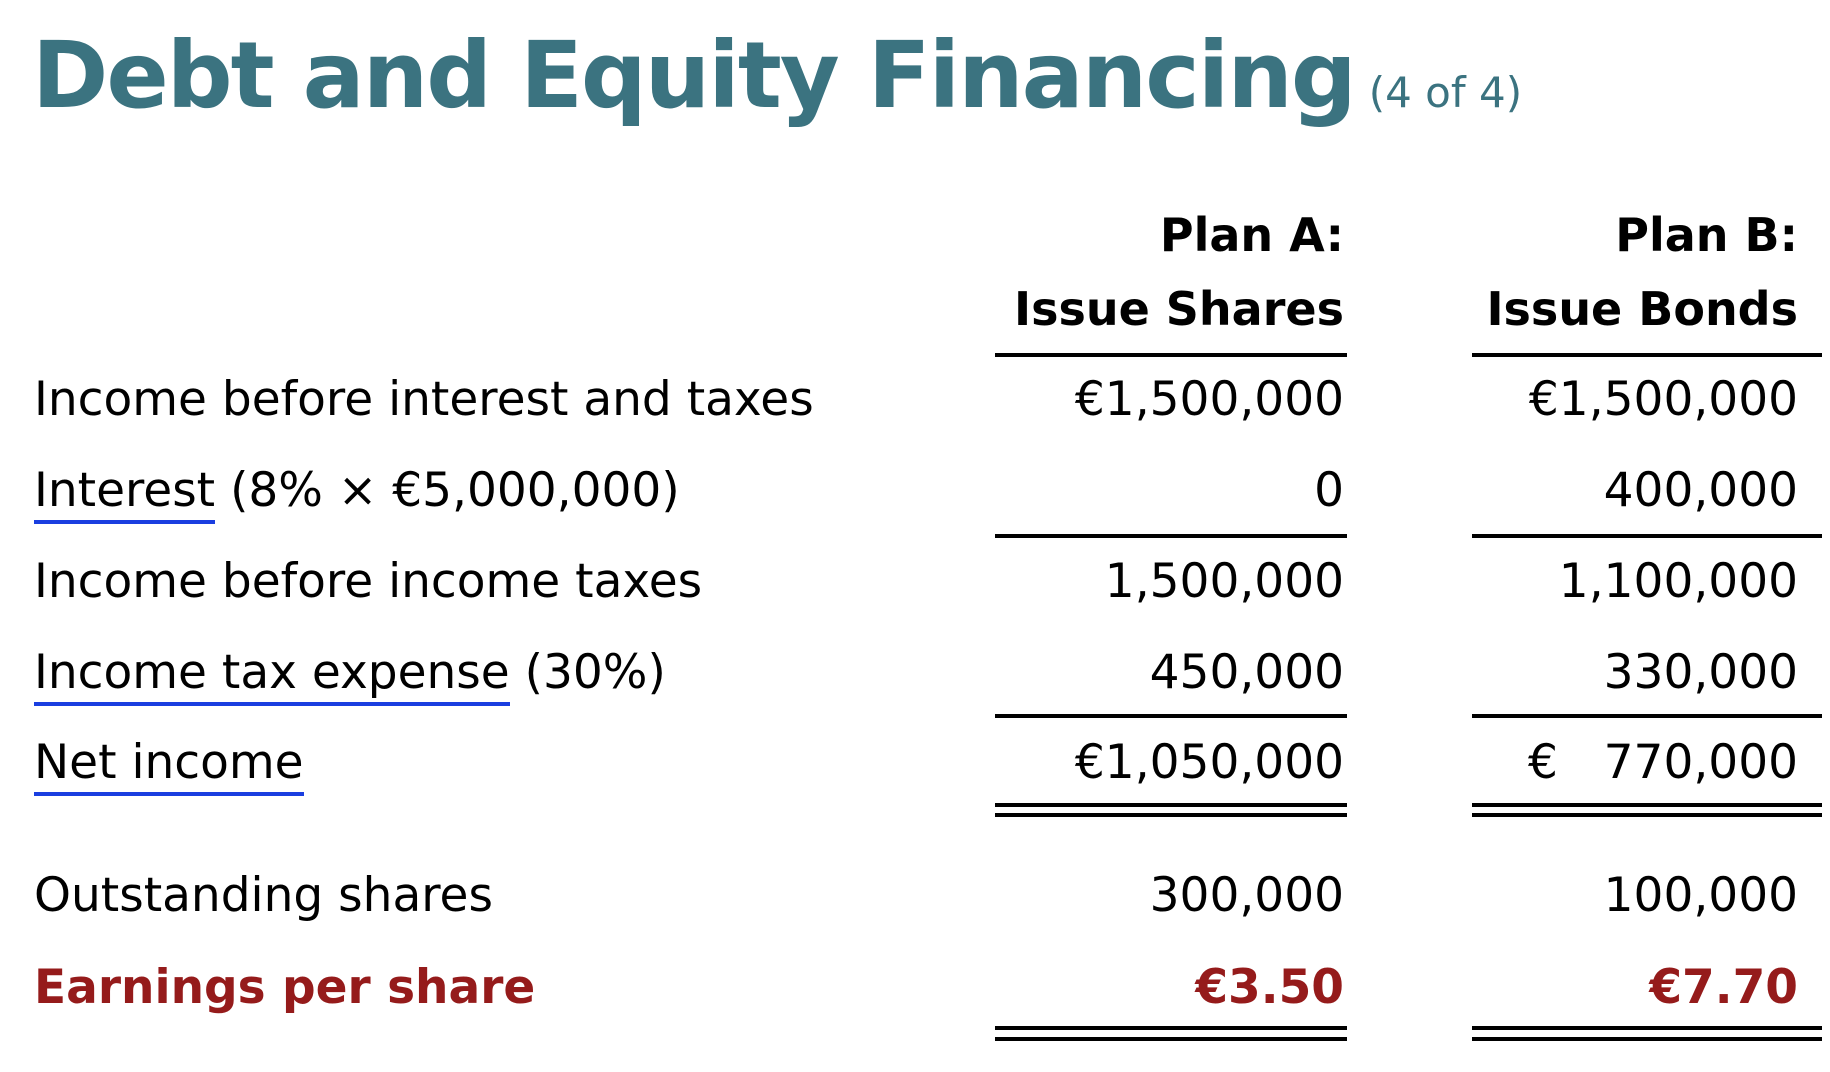  What do you see at coordinates (1647, 1039) in the screenshot?
I see `eps-double-rule-bottom-plan-b` at bounding box center [1647, 1039].